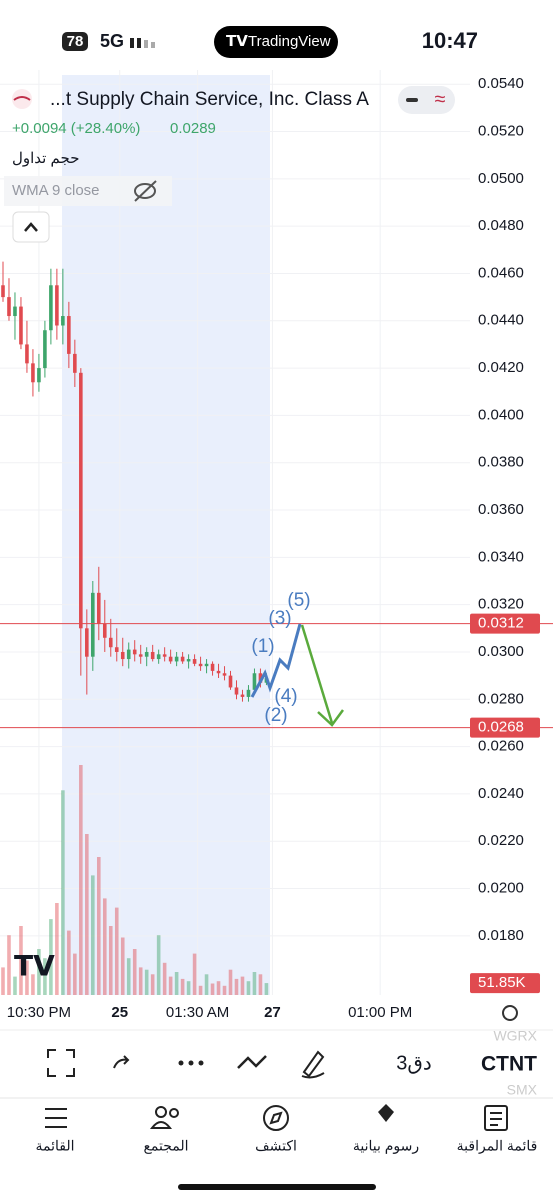 The width and height of the screenshot is (553, 1200). Describe the element at coordinates (285, 696) in the screenshot. I see `wave-label: (4)` at that location.